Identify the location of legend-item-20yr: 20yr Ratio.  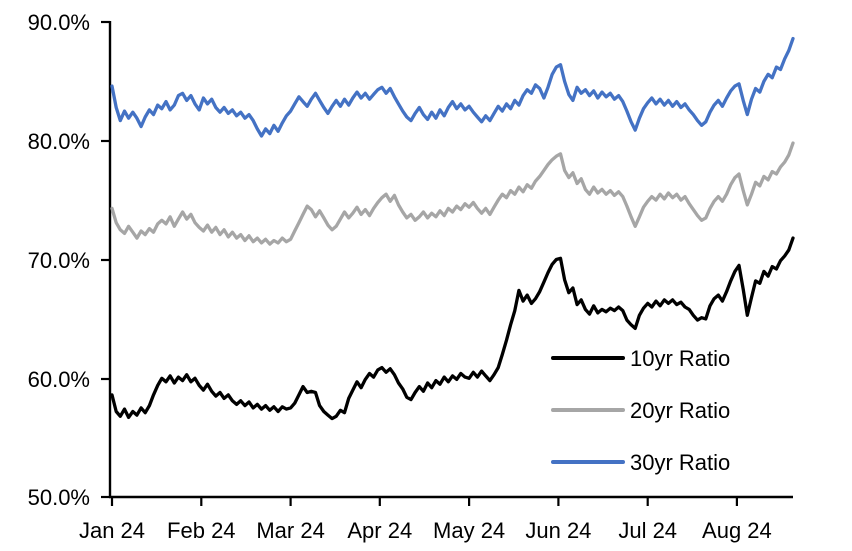
(640, 410).